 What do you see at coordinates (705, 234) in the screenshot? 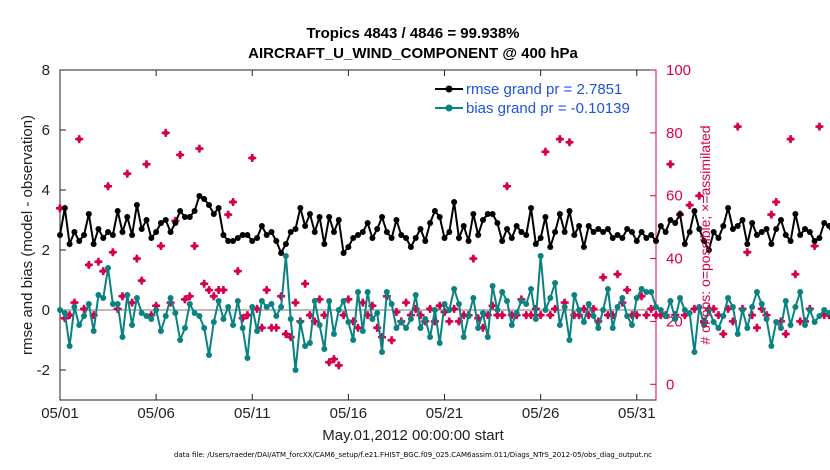
I see `y2-axis-label: # of obs: o=possible; ×=assimilated` at bounding box center [705, 234].